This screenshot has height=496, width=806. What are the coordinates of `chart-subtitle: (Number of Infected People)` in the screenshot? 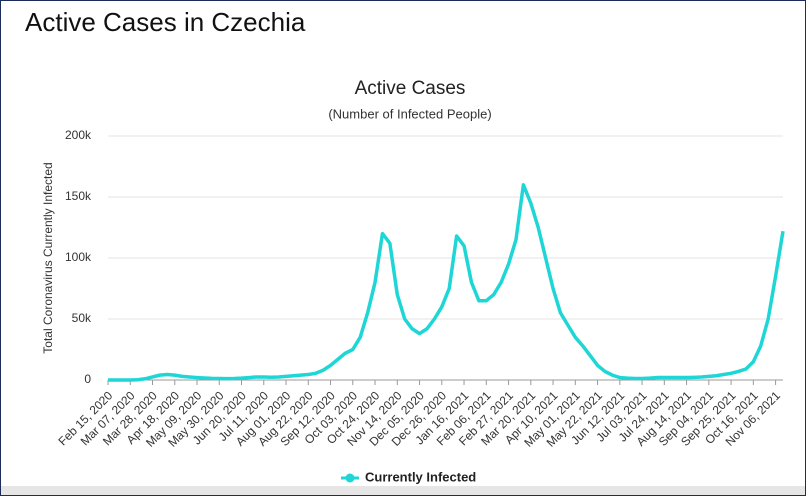 It's located at (409, 113).